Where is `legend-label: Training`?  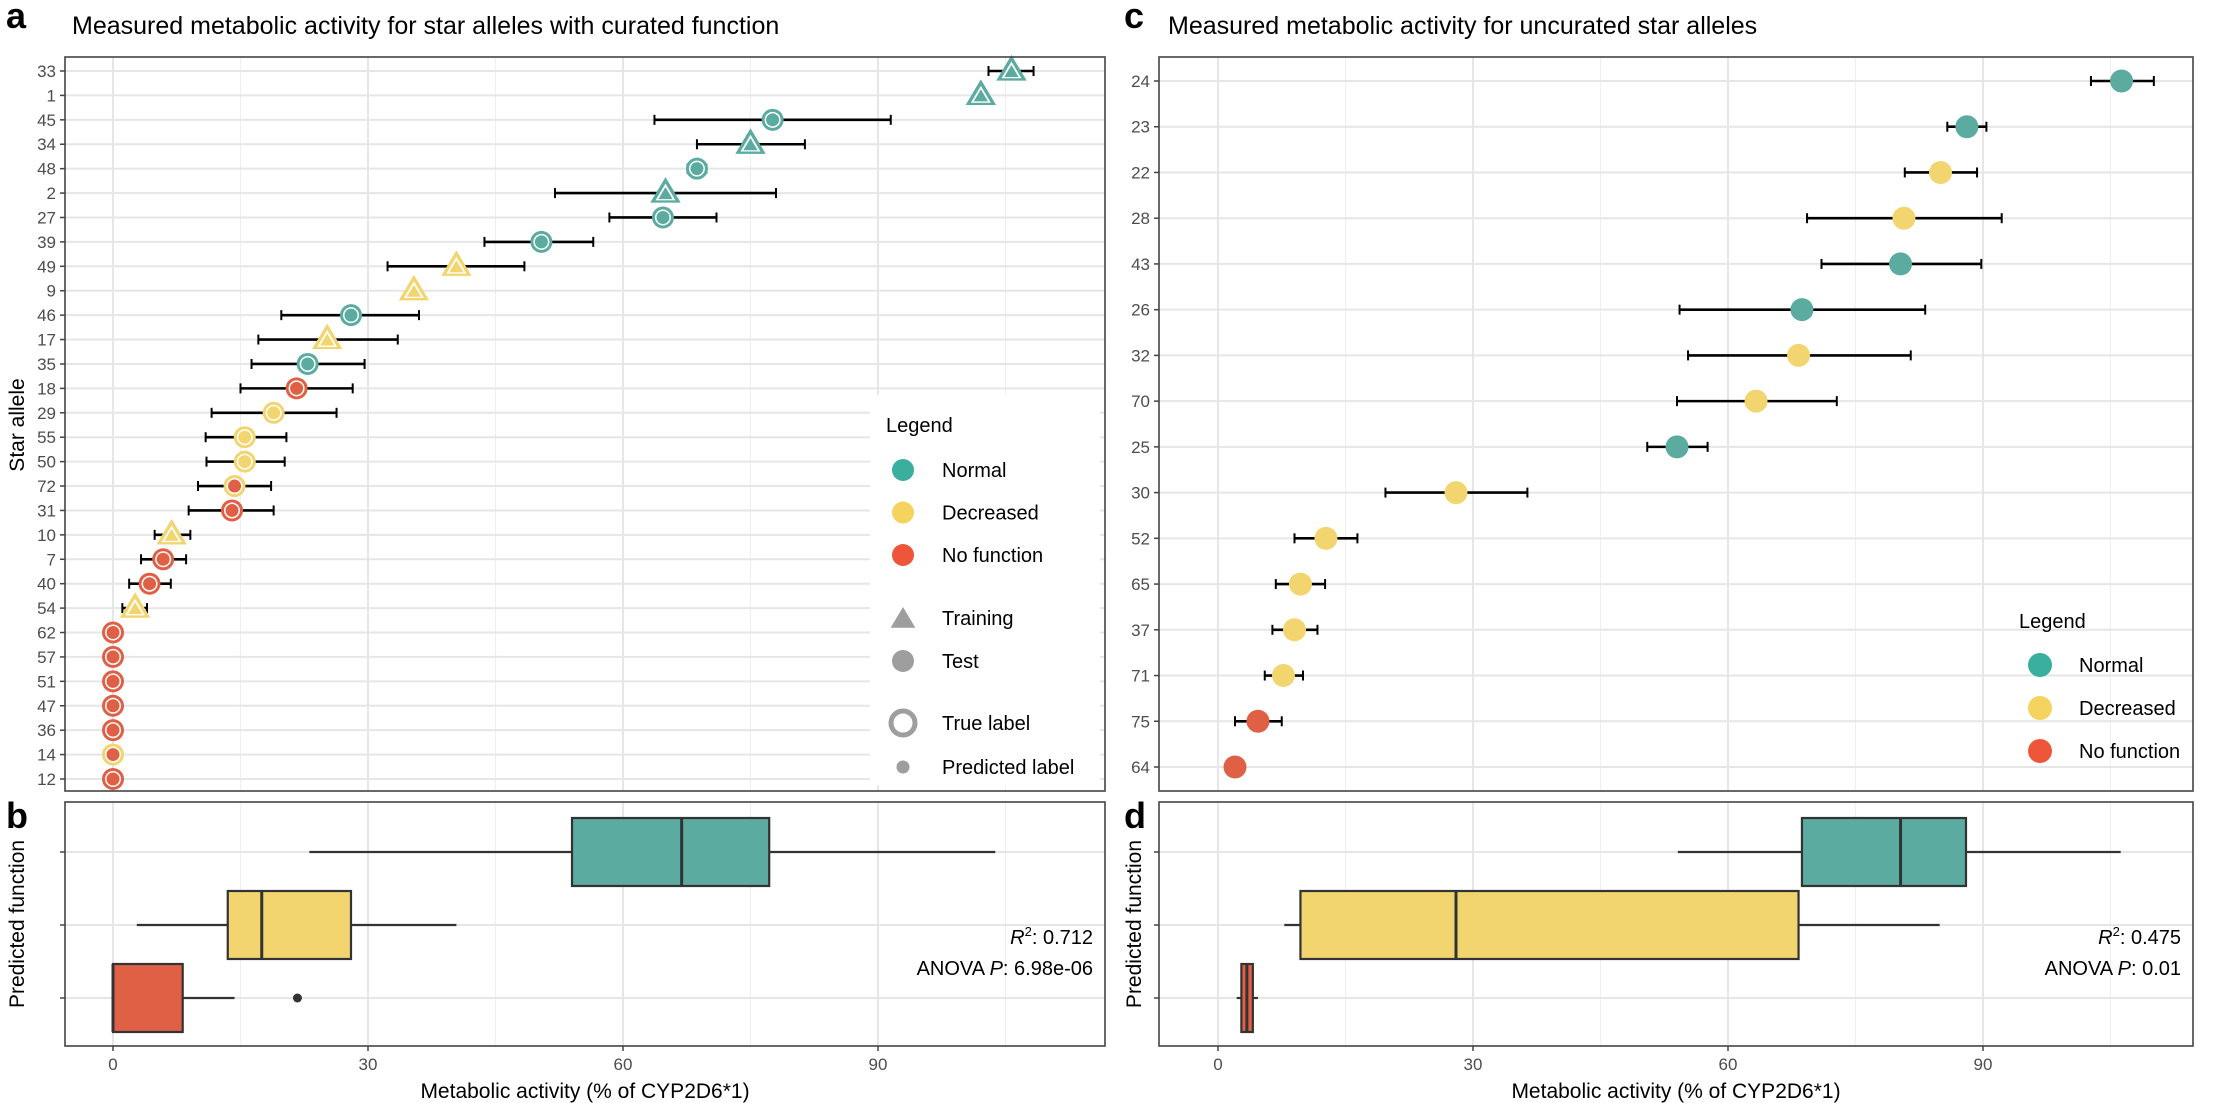
legend-label: Training is located at coordinates (978, 619).